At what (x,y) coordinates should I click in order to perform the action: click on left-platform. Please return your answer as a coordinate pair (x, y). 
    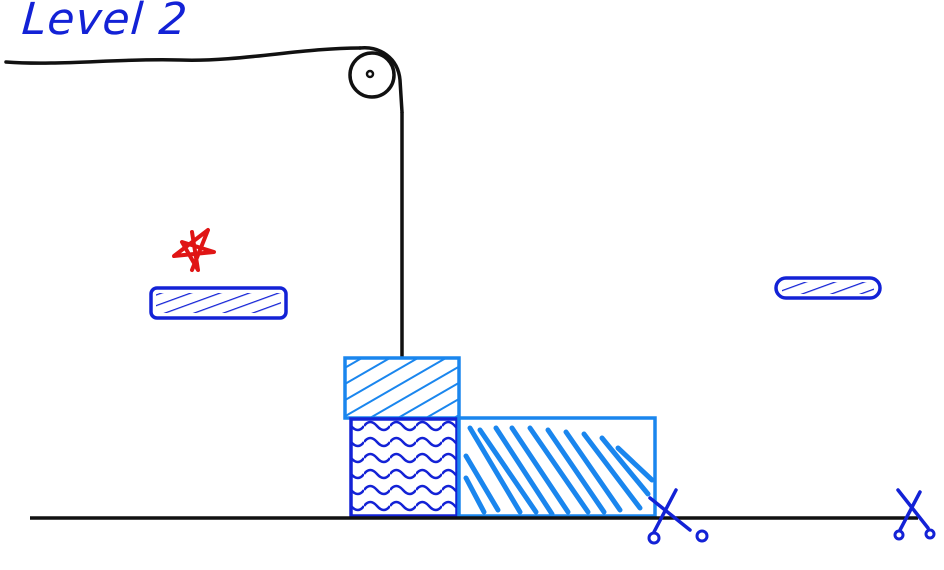
    Looking at the image, I should click on (218, 303).